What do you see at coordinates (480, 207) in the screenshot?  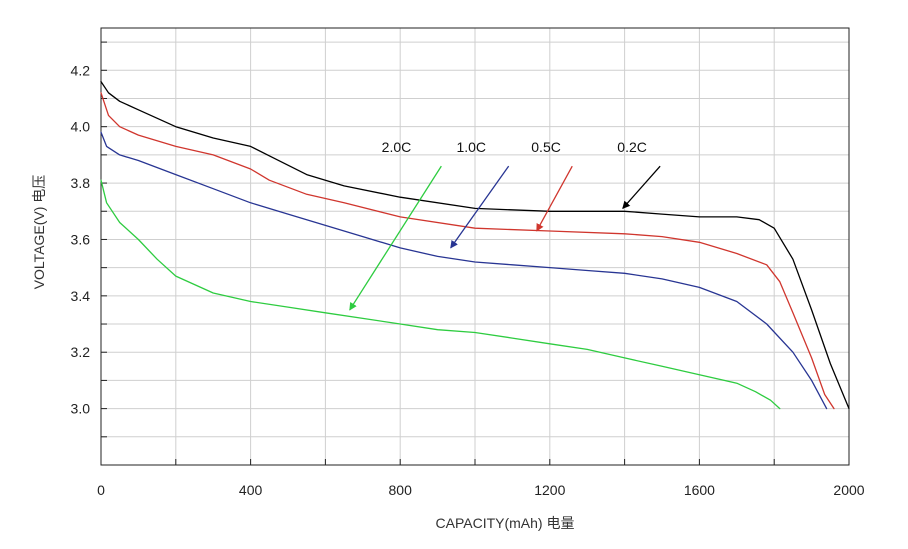 I see `series-arrow-1-0c` at bounding box center [480, 207].